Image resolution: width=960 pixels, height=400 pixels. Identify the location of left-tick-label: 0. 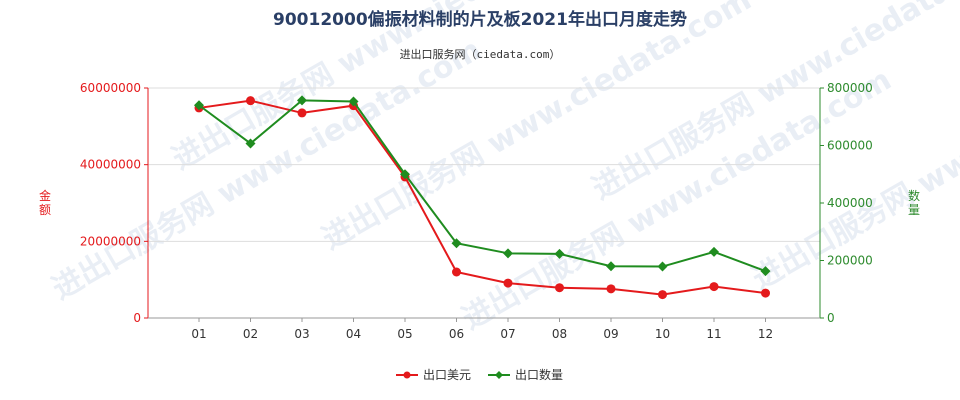
(137, 318).